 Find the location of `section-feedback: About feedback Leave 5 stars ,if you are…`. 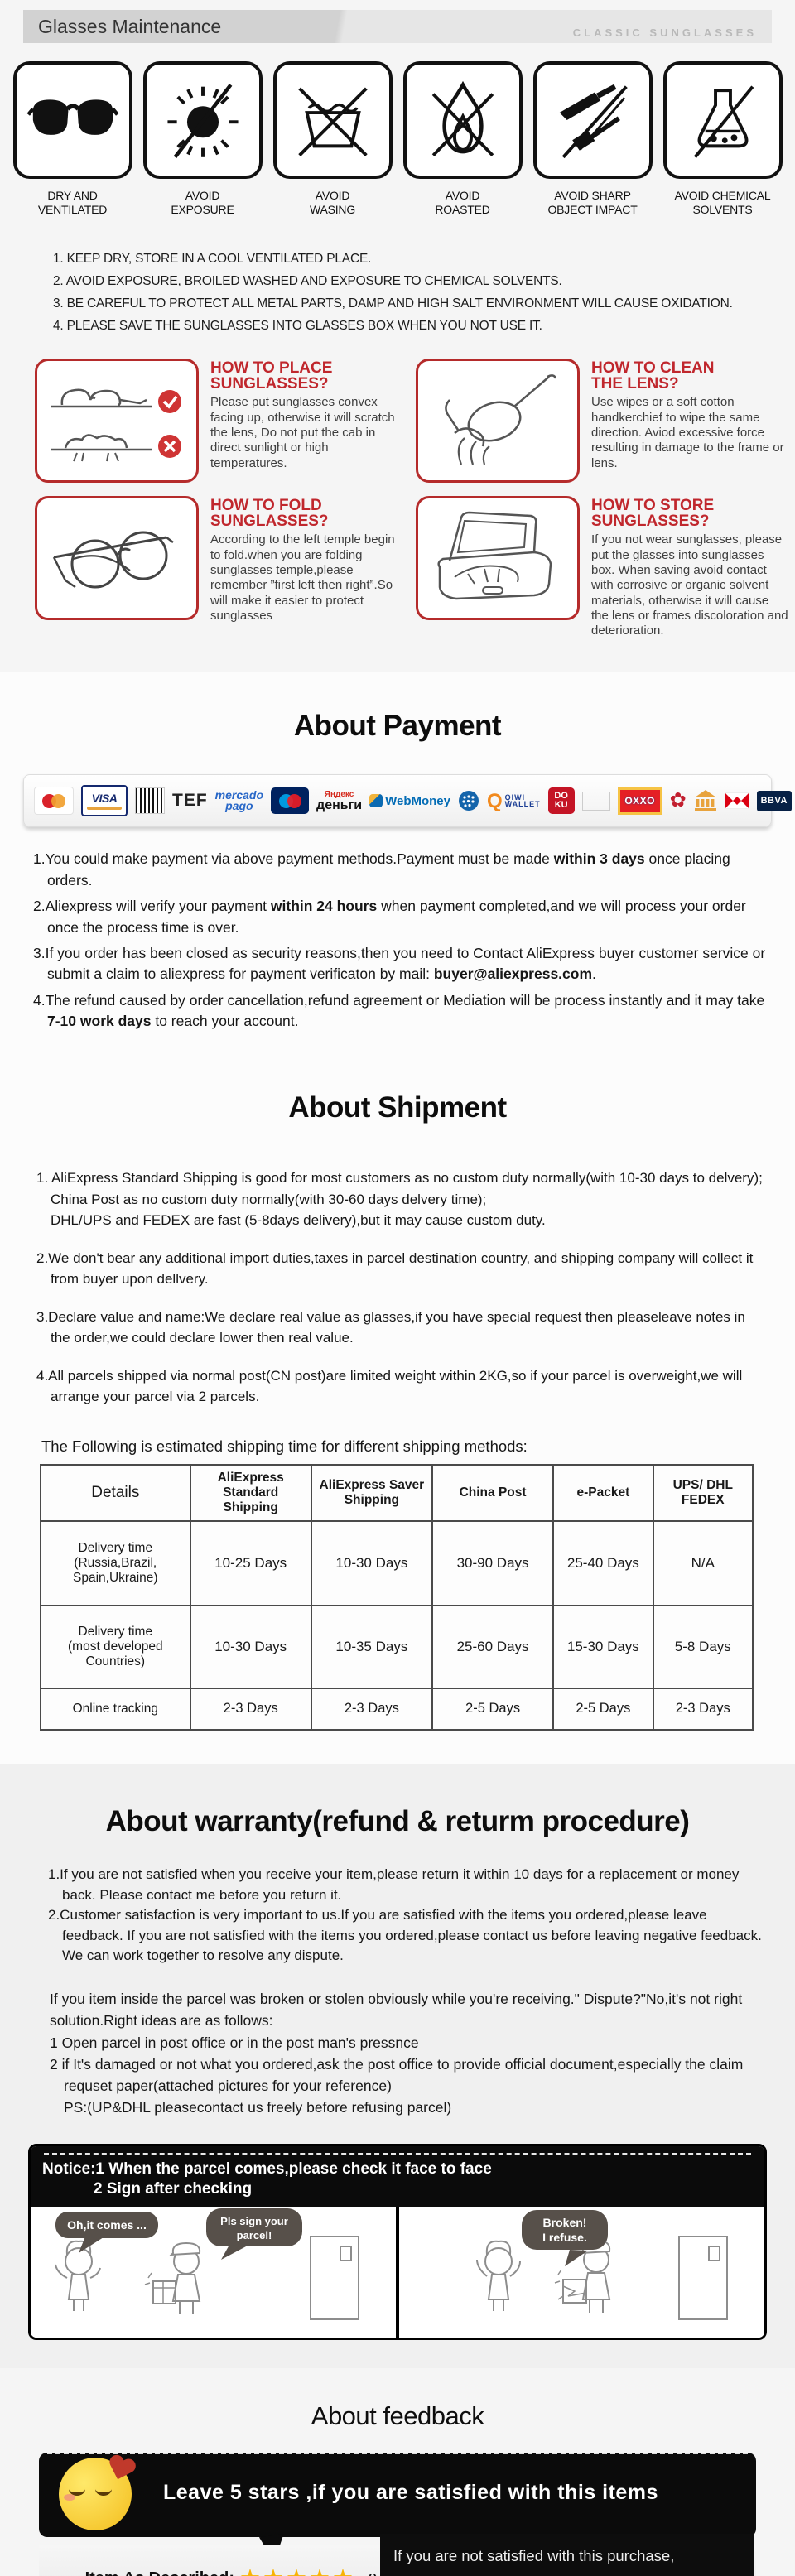

section-feedback: About feedback Leave 5 stars ,if you are… is located at coordinates (397, 2472).